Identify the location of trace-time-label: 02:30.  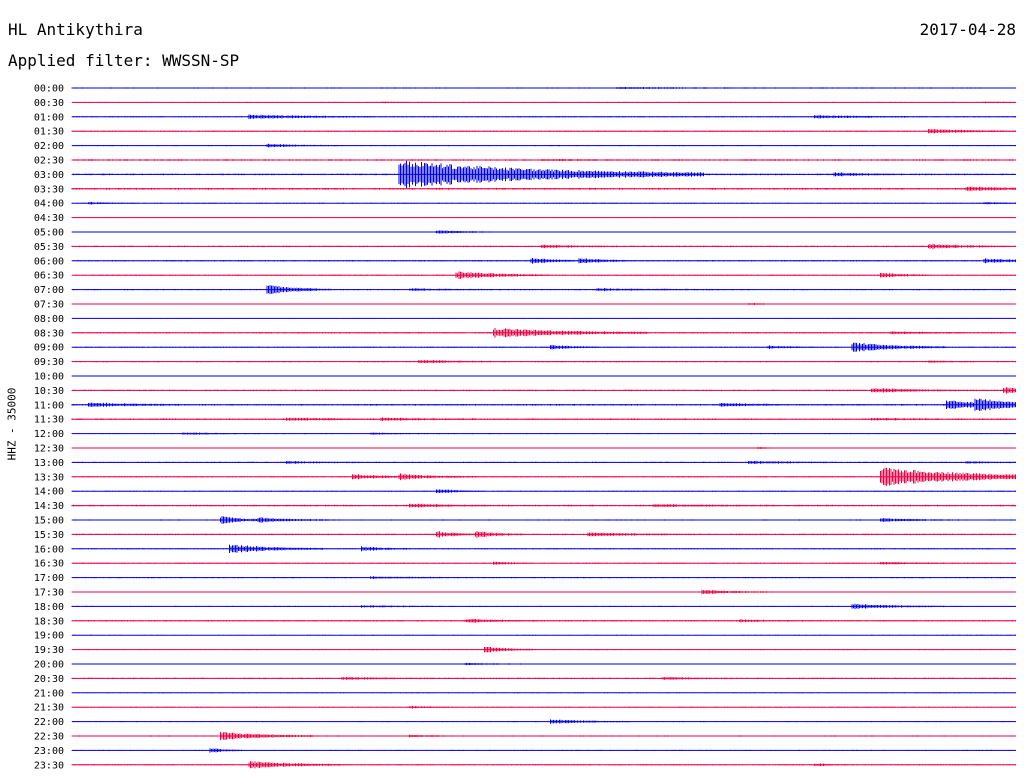
(49, 161).